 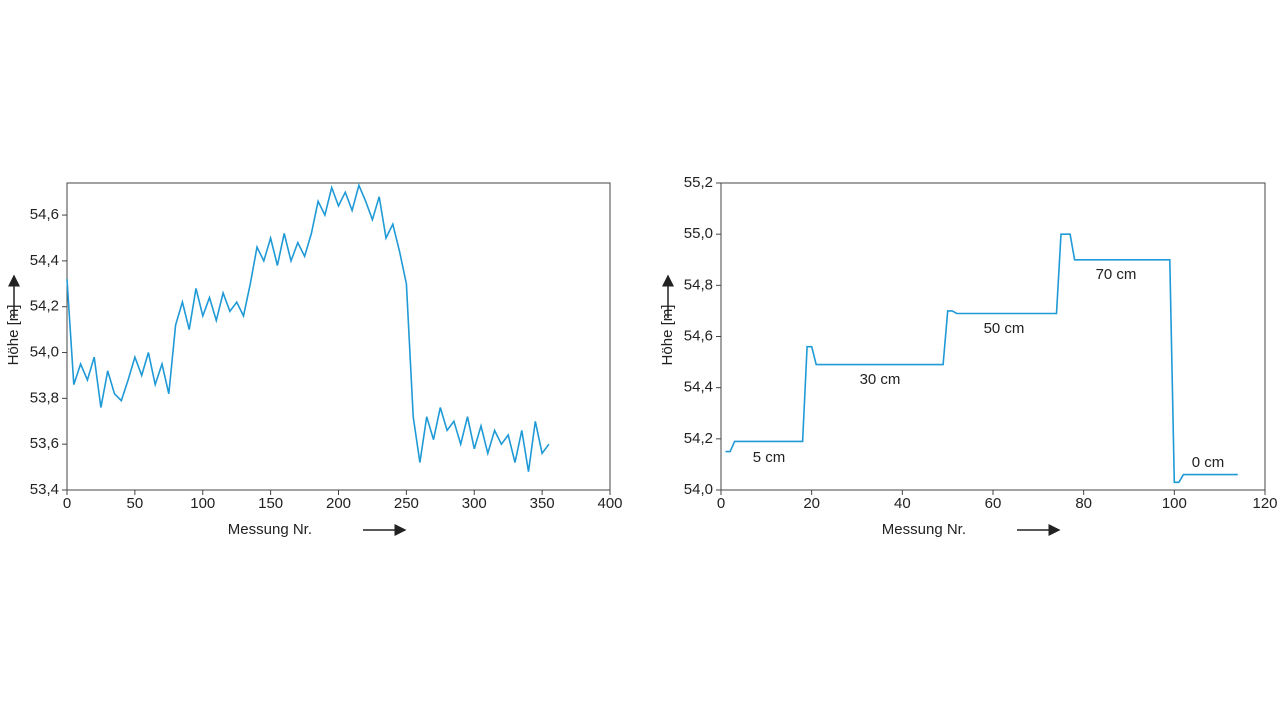 I want to click on y-tick-label: 53,8, so click(x=44, y=397).